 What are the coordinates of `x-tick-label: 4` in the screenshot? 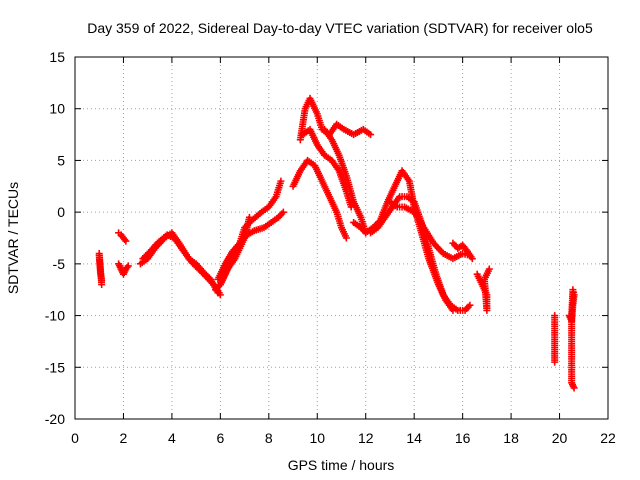 It's located at (172, 438).